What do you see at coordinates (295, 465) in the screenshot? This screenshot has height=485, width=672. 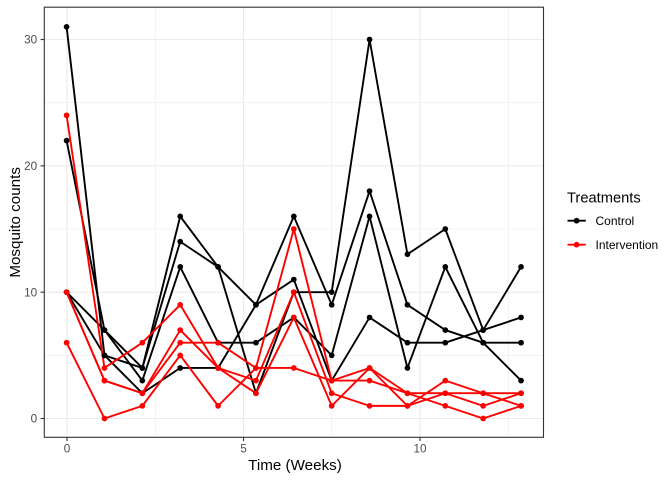 I see `svg-text: Time (Weeks)` at bounding box center [295, 465].